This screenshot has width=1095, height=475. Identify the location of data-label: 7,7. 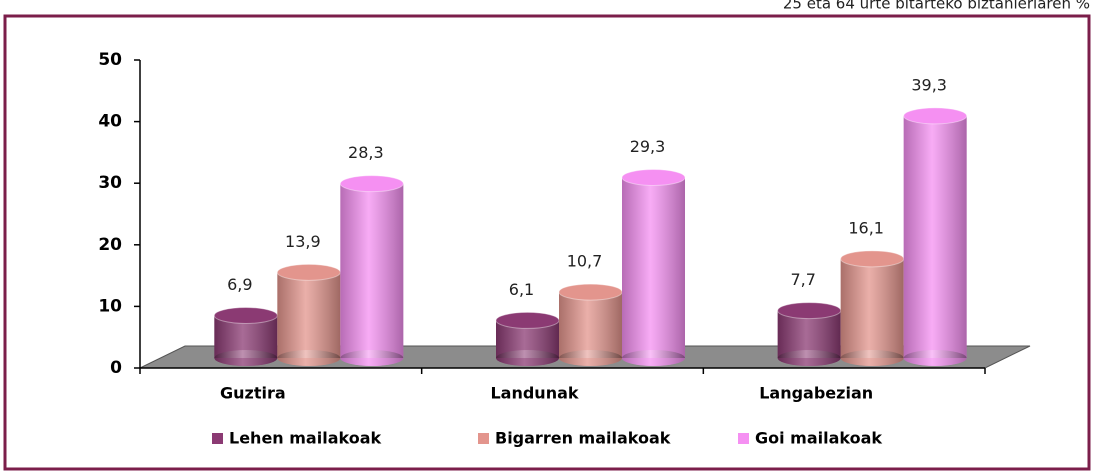
(802, 279).